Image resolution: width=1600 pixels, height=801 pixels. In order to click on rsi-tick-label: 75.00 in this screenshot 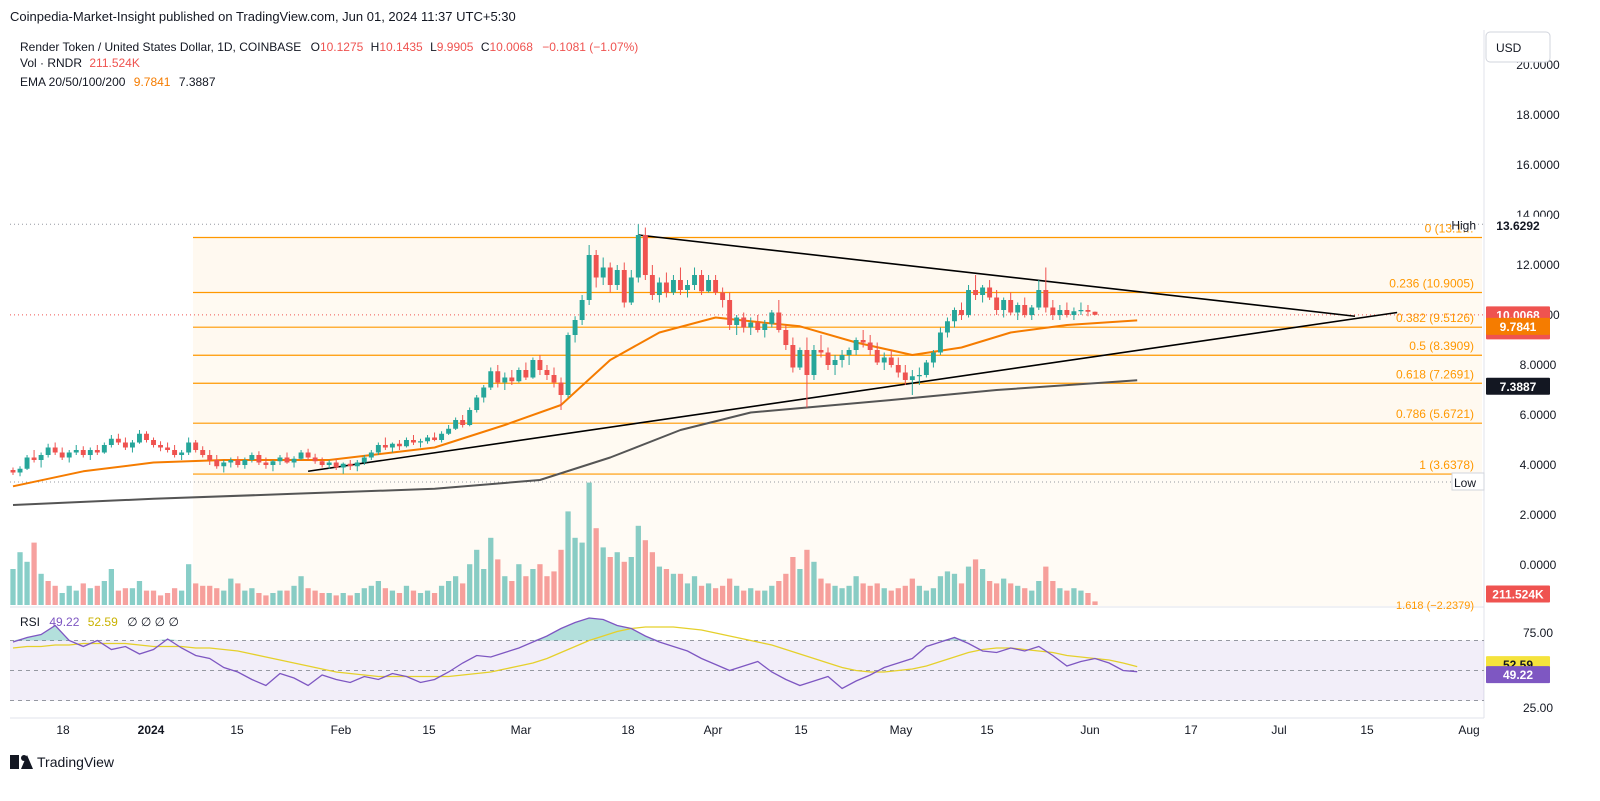, I will do `click(1538, 633)`.